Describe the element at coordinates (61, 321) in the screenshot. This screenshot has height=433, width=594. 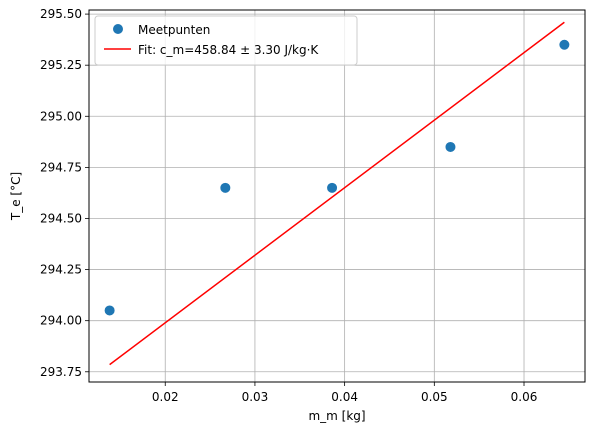
I see `y-tick-label: 294.00` at that location.